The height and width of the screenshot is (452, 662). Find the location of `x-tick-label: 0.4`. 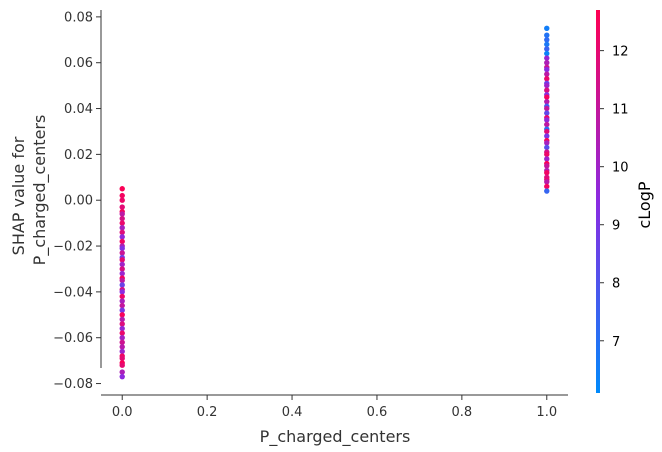

x-tick-label: 0.4 is located at coordinates (292, 412).